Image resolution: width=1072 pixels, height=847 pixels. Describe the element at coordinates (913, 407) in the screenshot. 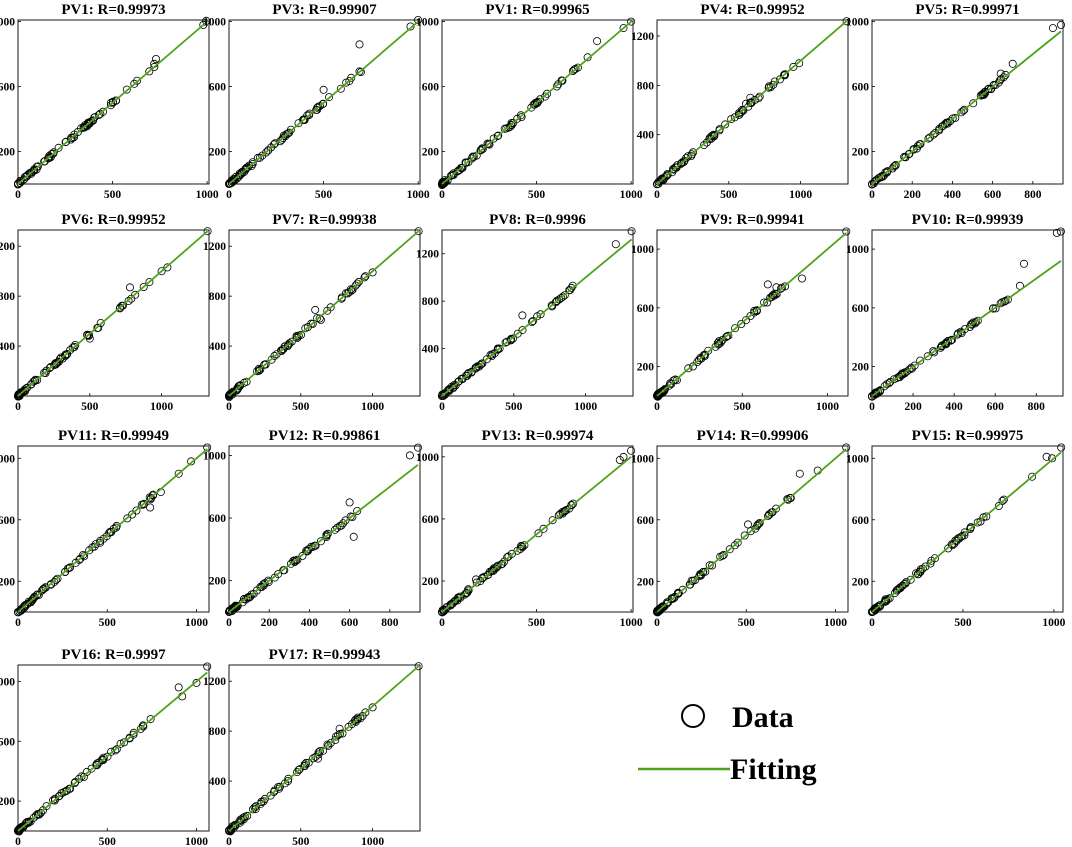

I see `x-tick-label: 200` at that location.